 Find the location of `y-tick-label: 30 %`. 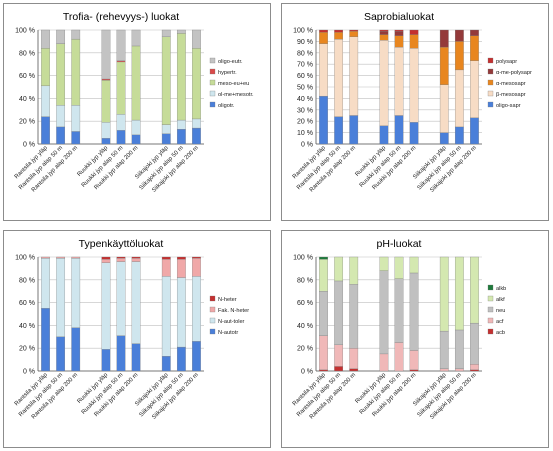

y-tick-label: 30 % is located at coordinates (305, 110).